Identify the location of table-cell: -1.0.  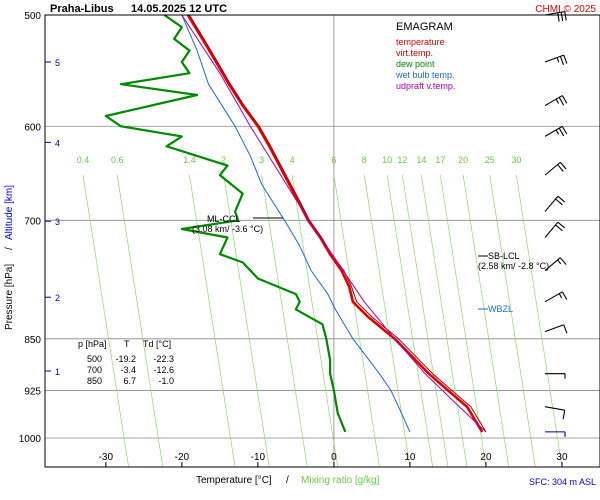
(166, 381).